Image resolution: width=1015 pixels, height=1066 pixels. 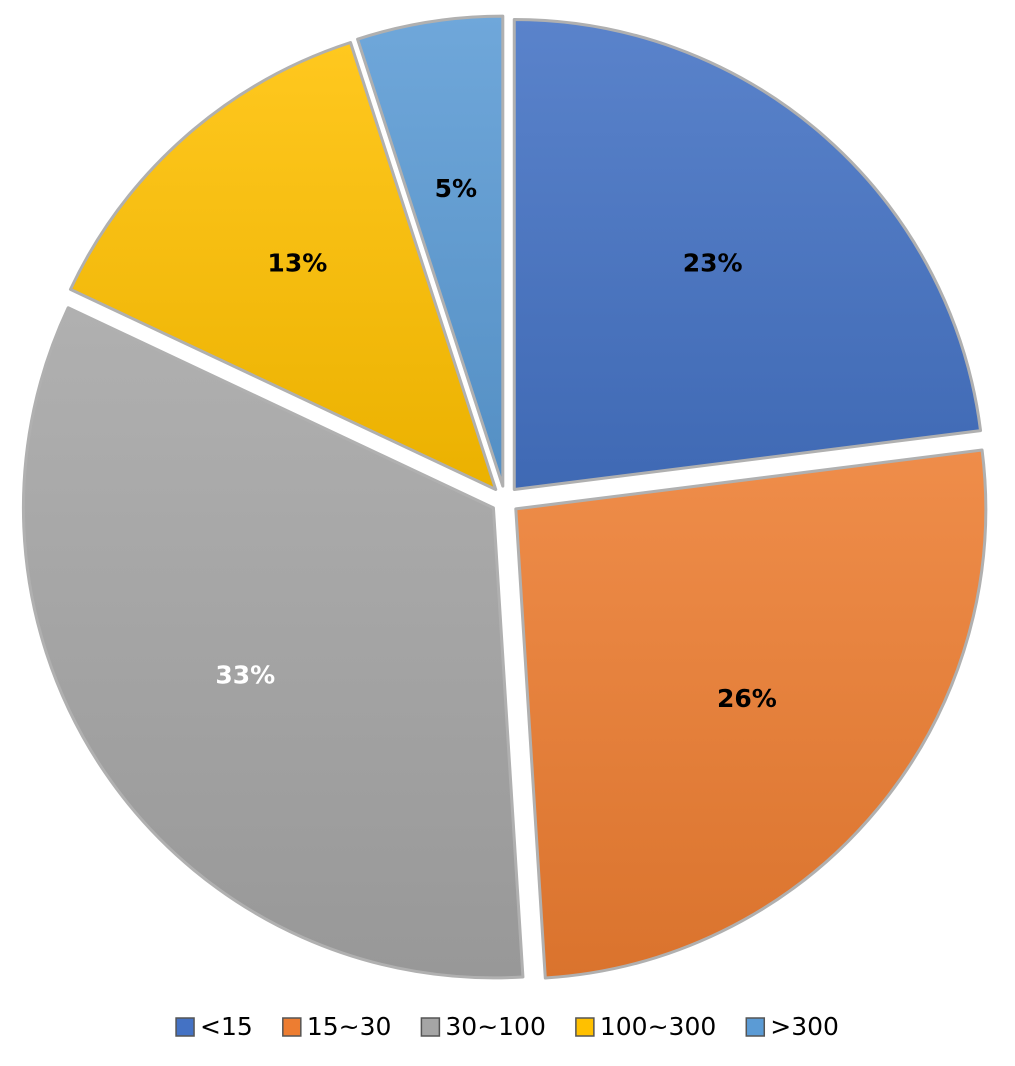 What do you see at coordinates (804, 1026) in the screenshot?
I see `legend-label-gt-300: >300` at bounding box center [804, 1026].